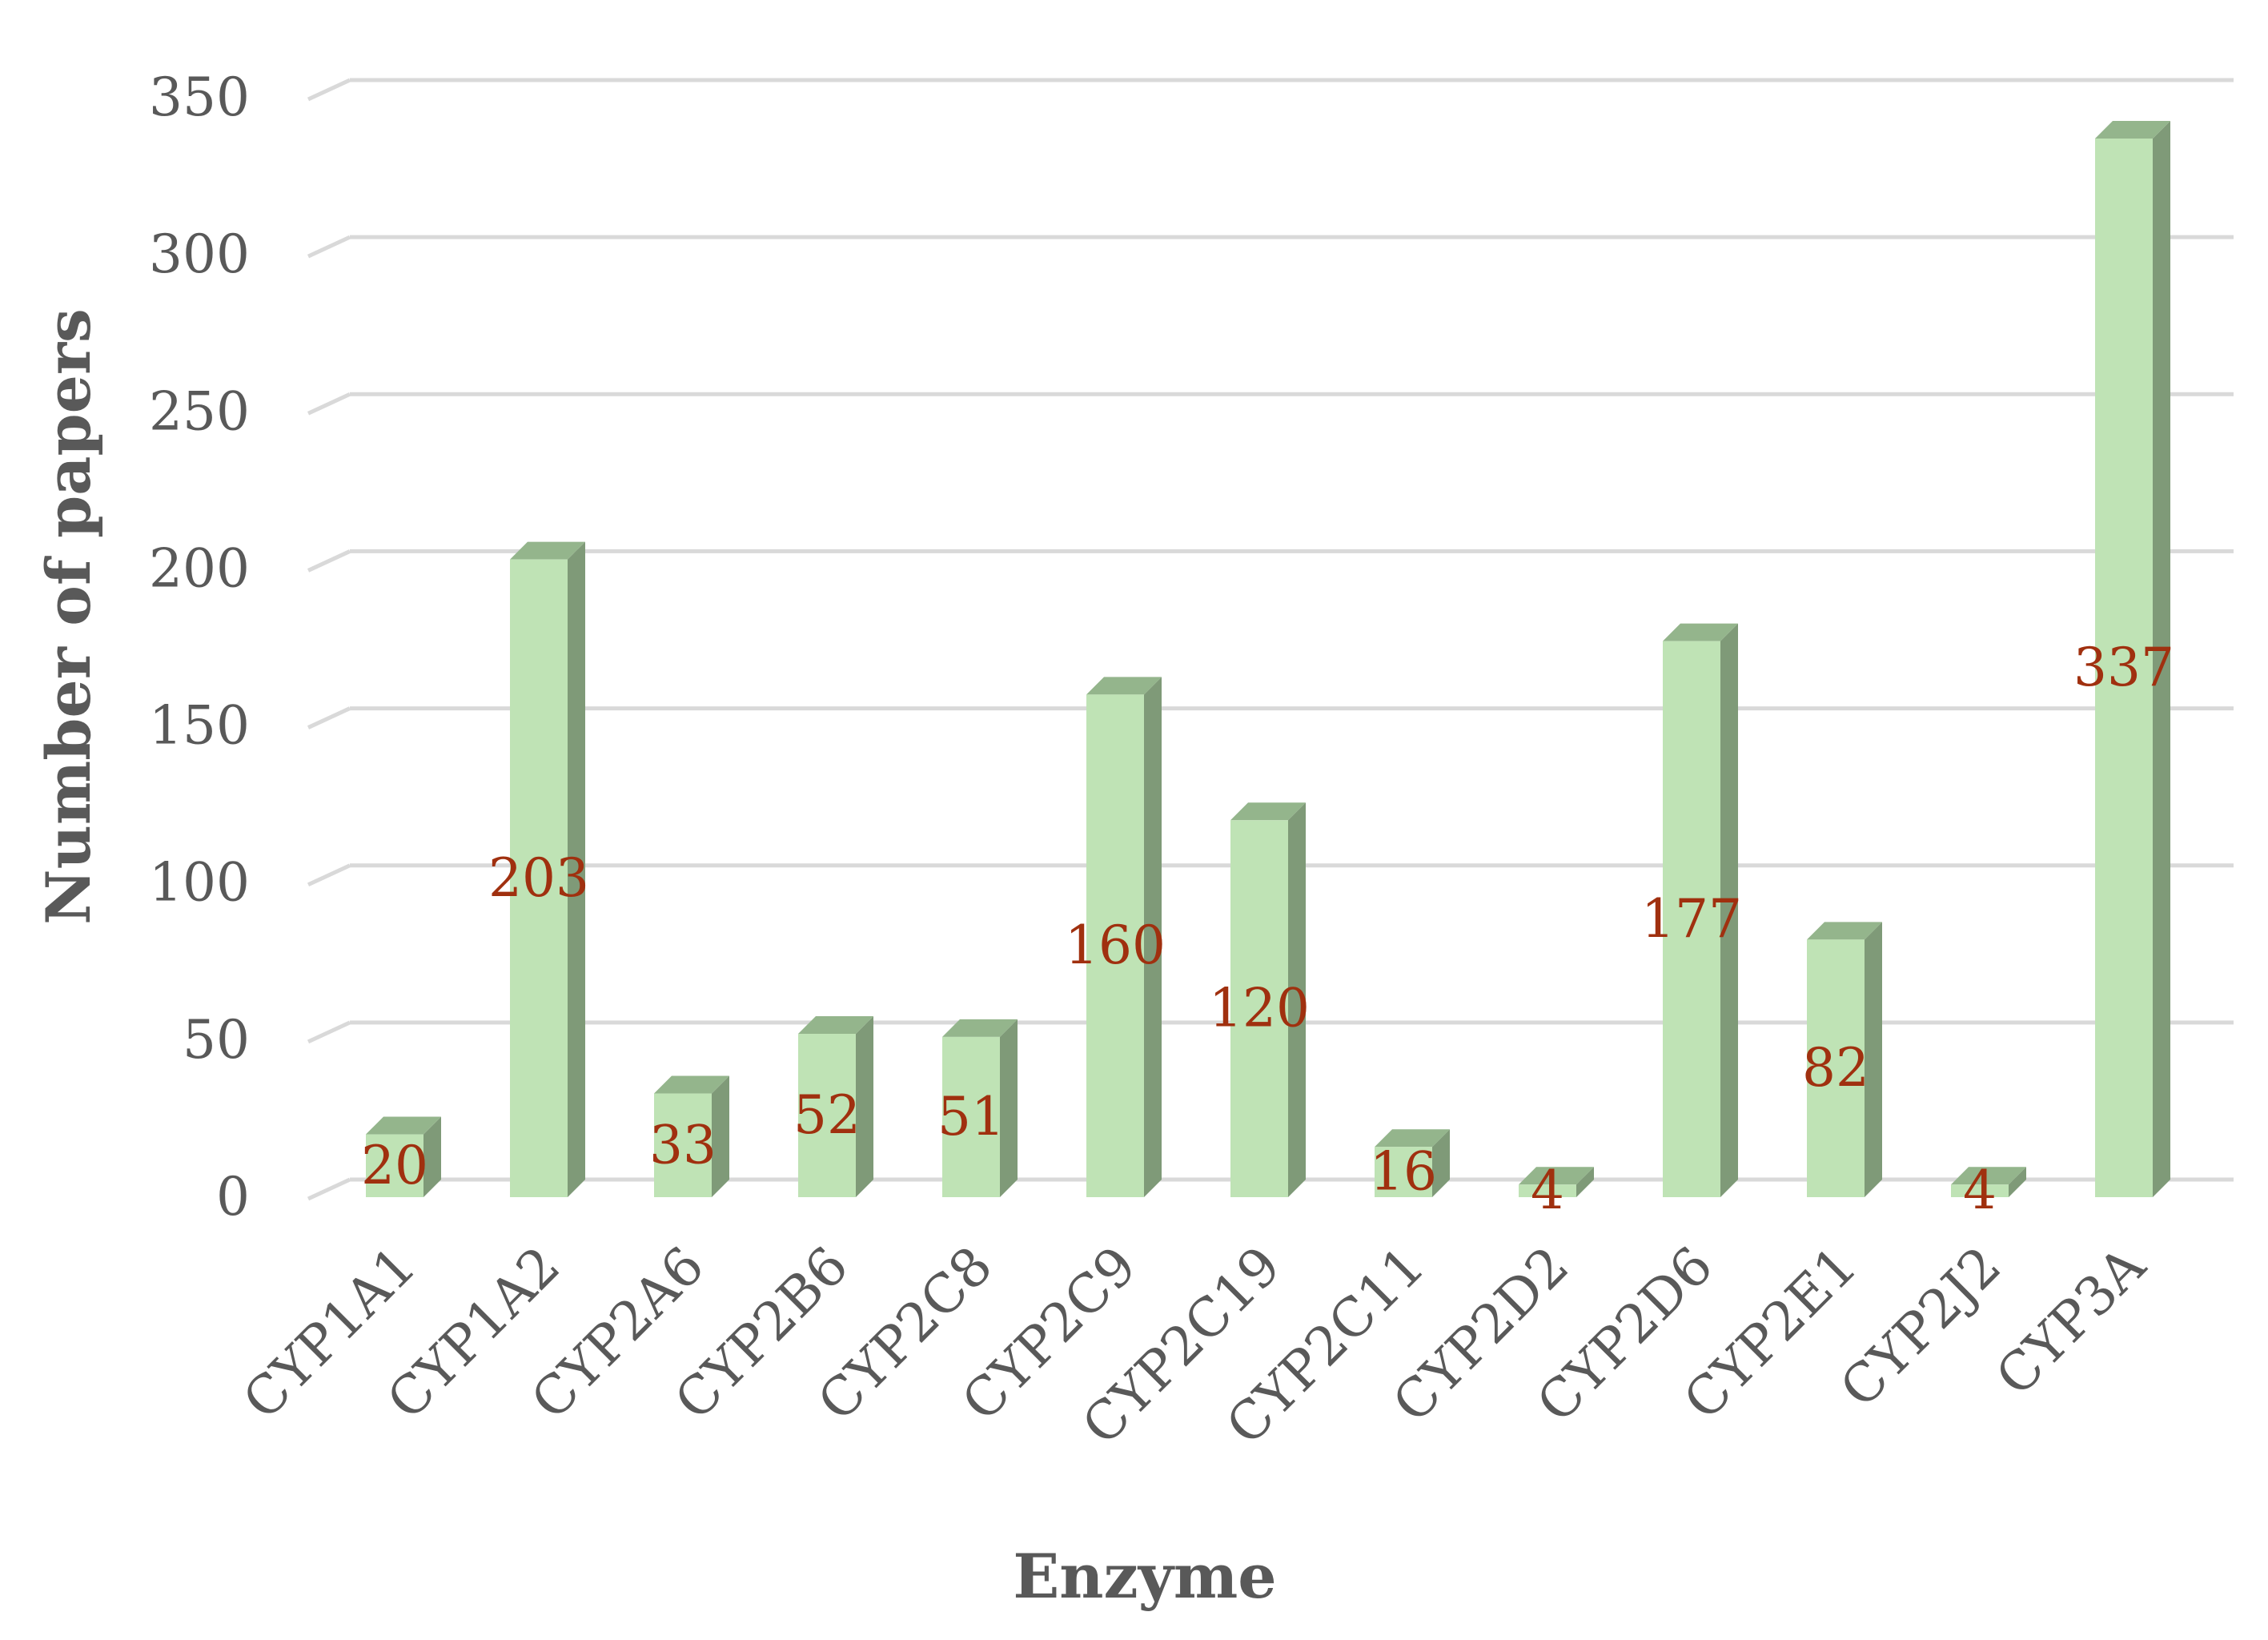 Image resolution: width=2268 pixels, height=1640 pixels. I want to click on bar-side-CYP1A1, so click(432, 1156).